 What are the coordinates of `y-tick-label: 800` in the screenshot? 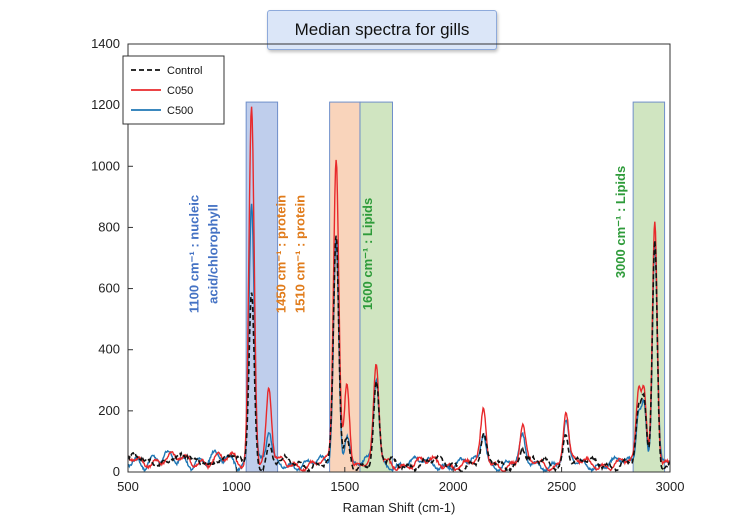 It's located at (109, 226).